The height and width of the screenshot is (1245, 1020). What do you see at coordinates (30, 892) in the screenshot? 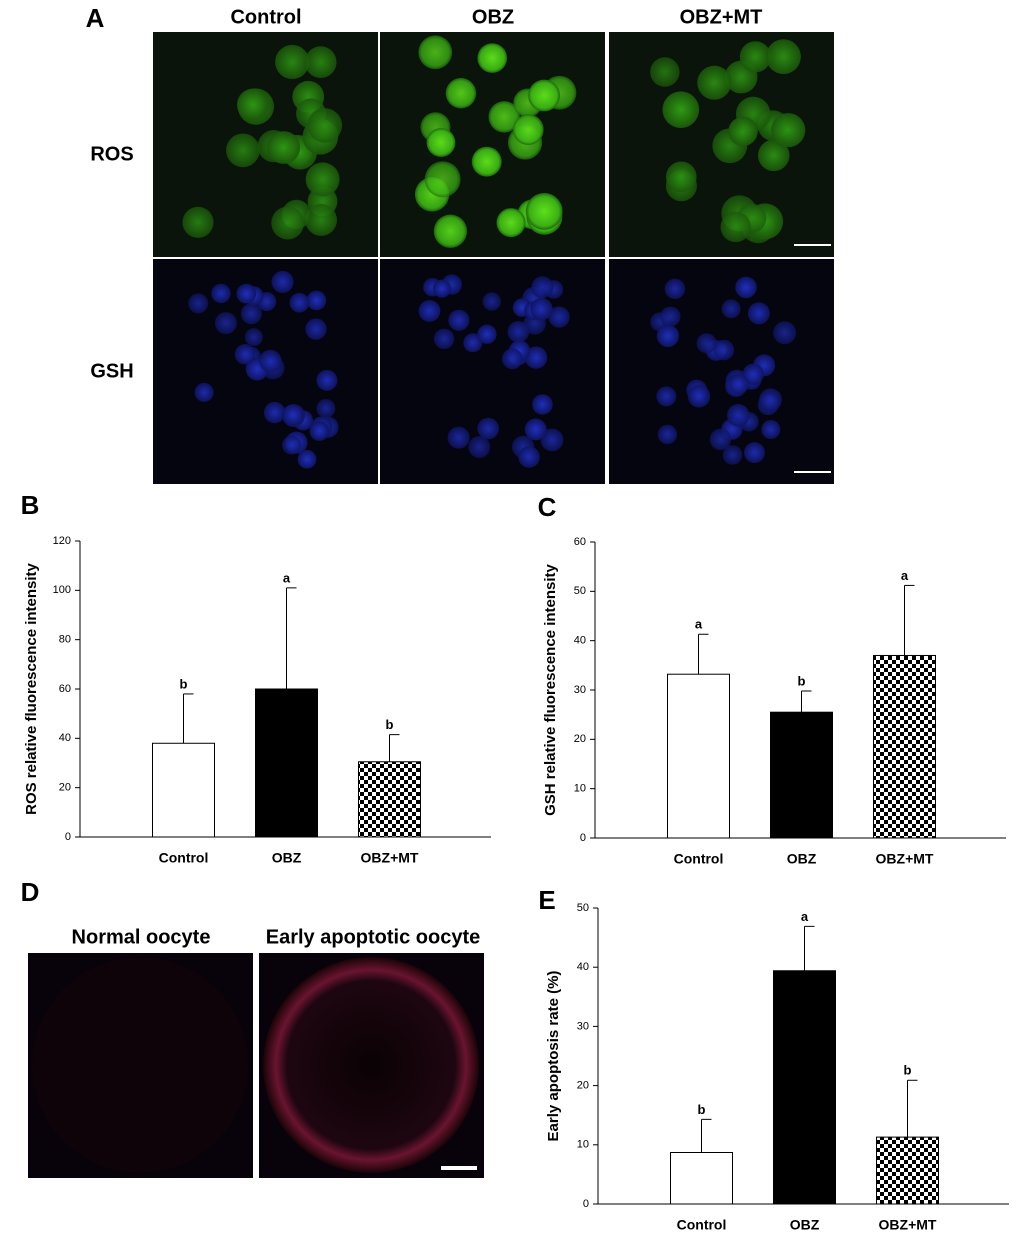
I see `panel-label: D` at bounding box center [30, 892].